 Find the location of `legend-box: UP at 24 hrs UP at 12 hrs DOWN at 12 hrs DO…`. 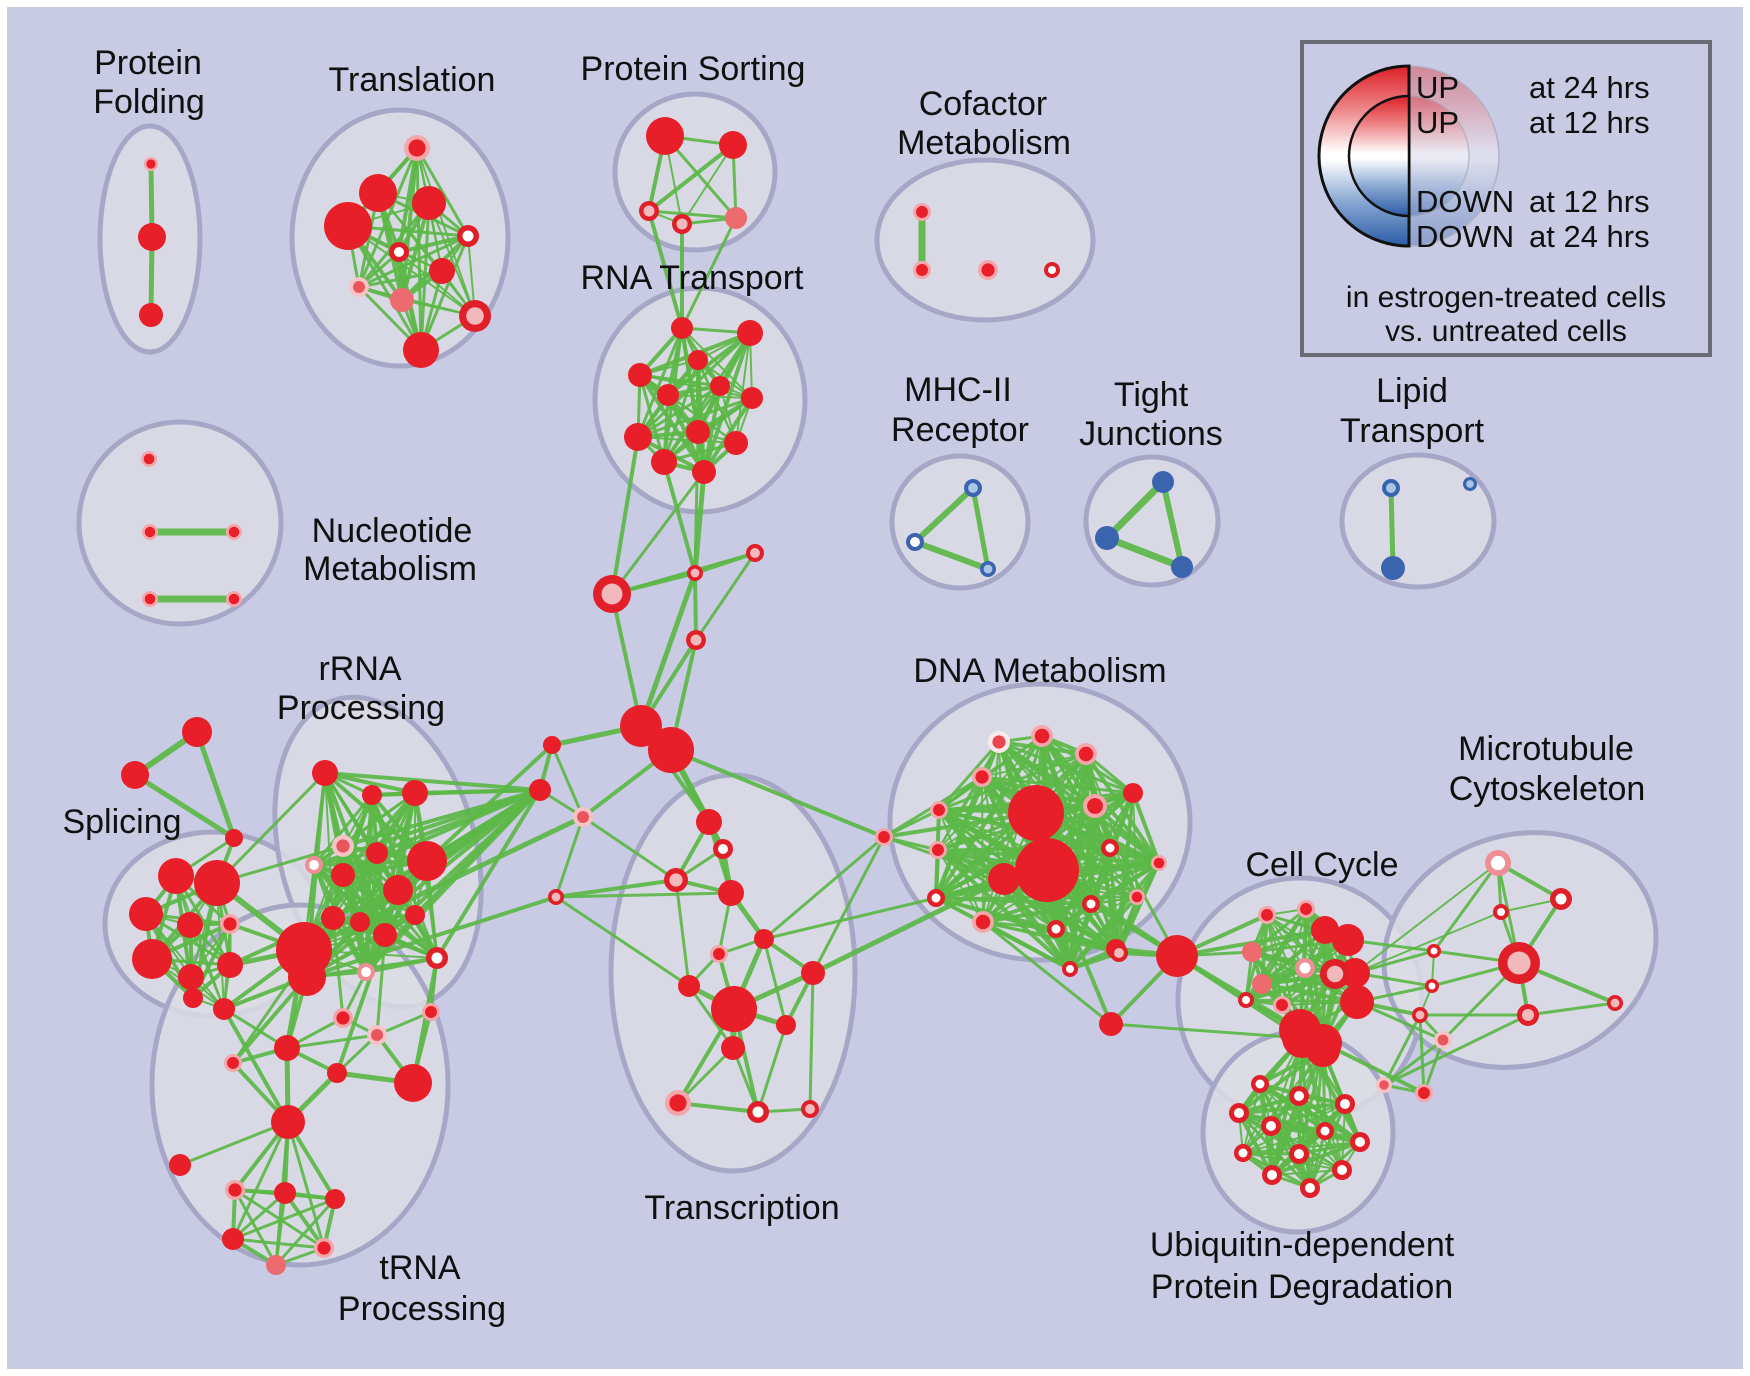

legend-box: UP at 24 hrs UP at 12 hrs DOWN at 12 hrs DO… is located at coordinates (1506, 198).